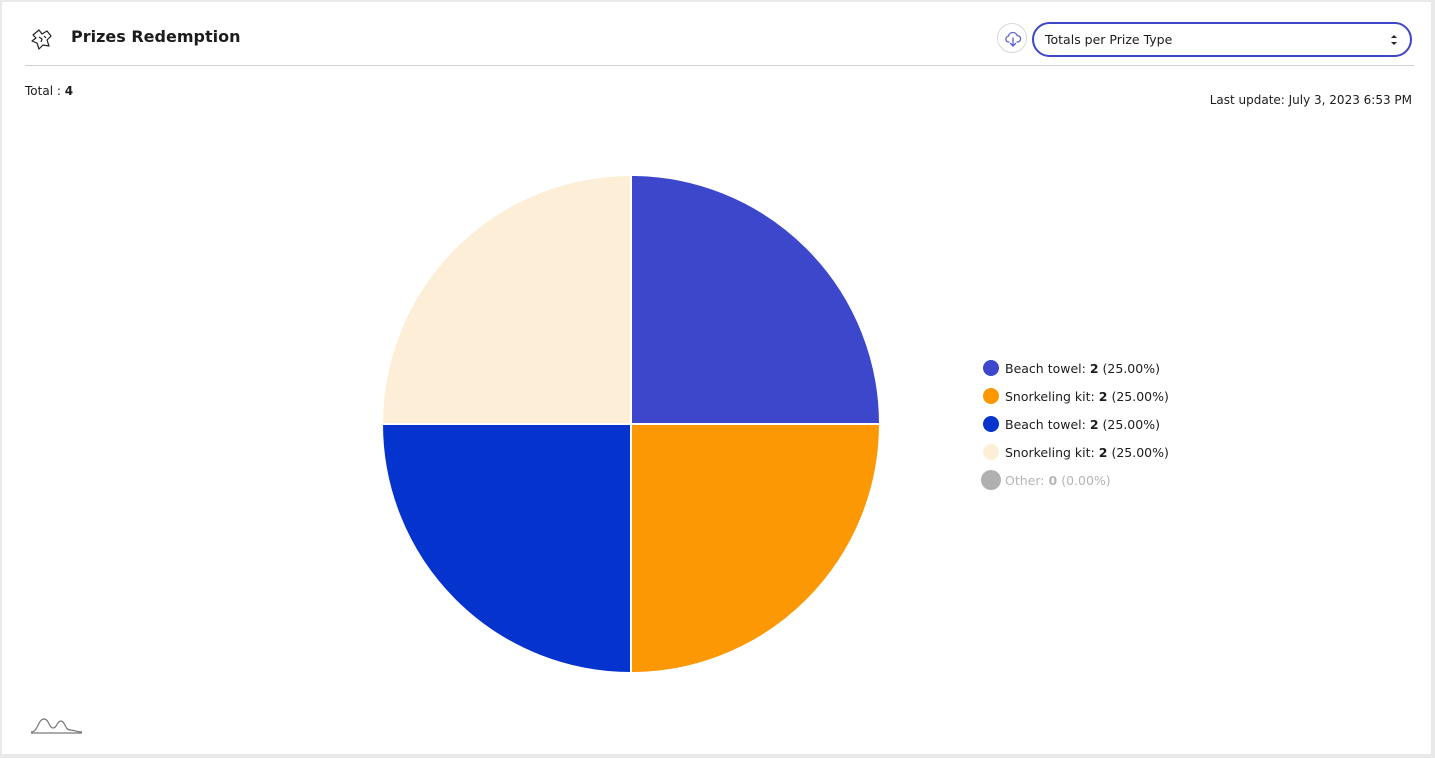 The image size is (1435, 758). I want to click on legend-value: 0, so click(1053, 480).